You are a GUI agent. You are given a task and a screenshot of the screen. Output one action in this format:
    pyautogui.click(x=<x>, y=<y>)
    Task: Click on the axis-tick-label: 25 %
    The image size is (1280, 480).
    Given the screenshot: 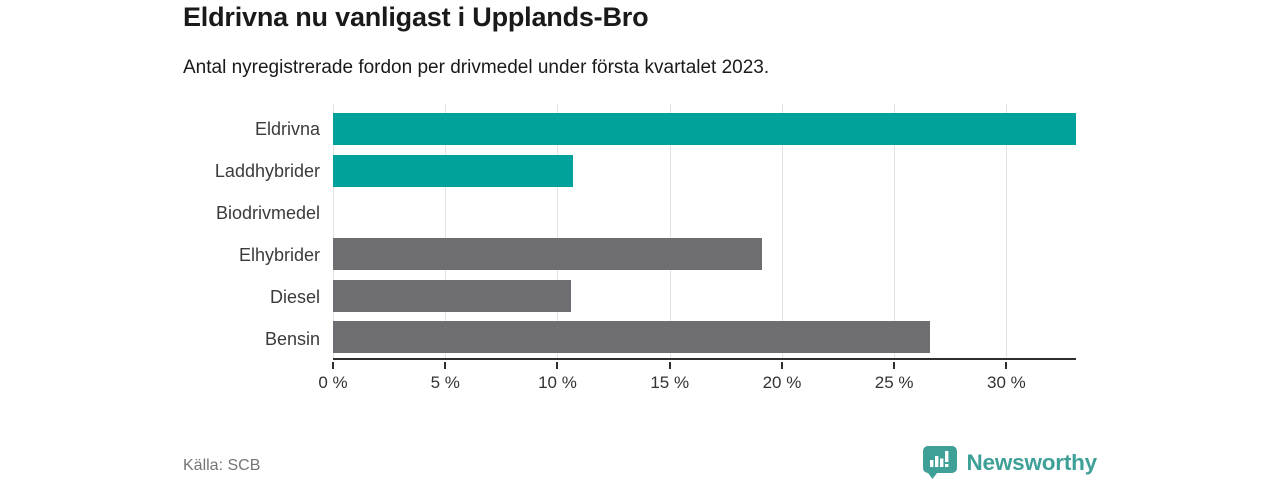 What is the action you would take?
    pyautogui.click(x=894, y=382)
    